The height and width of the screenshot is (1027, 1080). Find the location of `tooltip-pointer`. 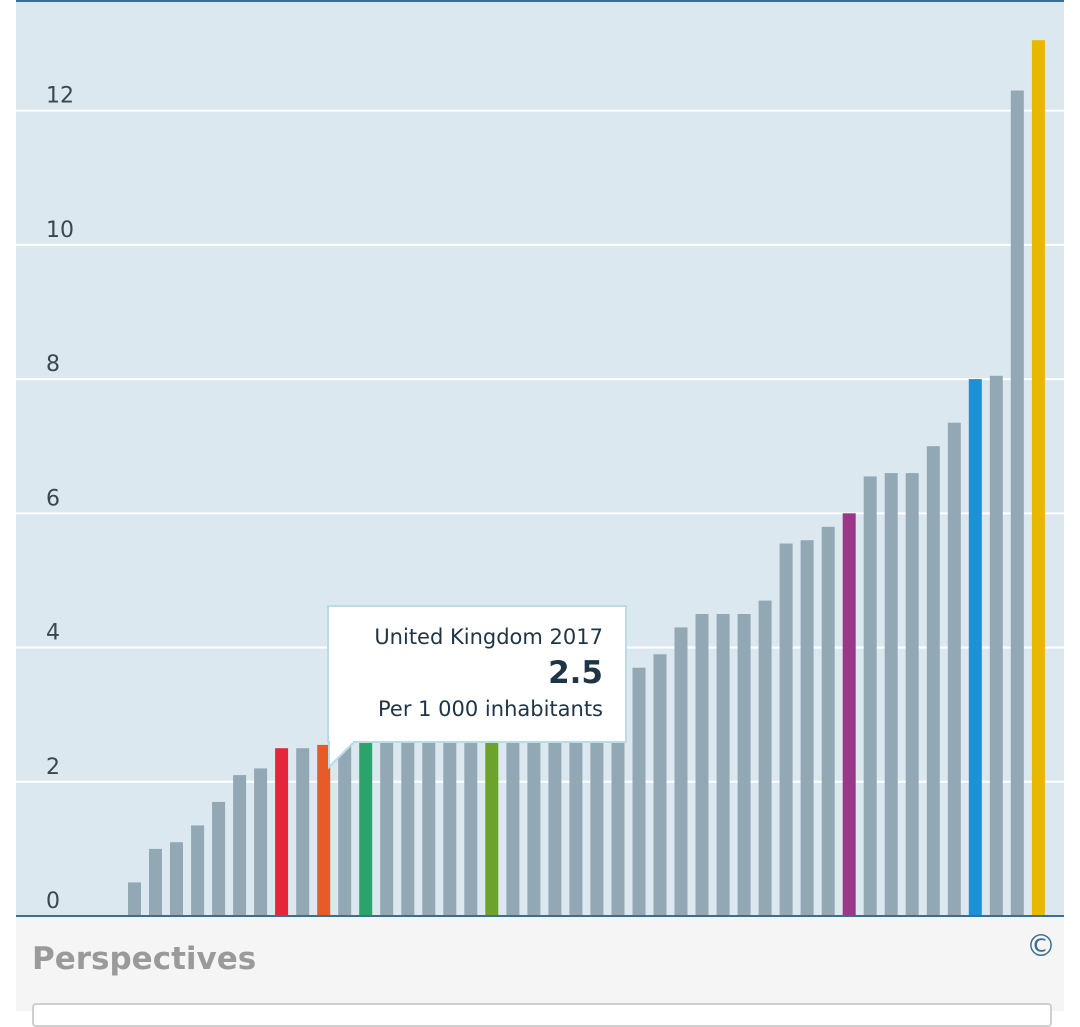

tooltip-pointer is located at coordinates (342, 755).